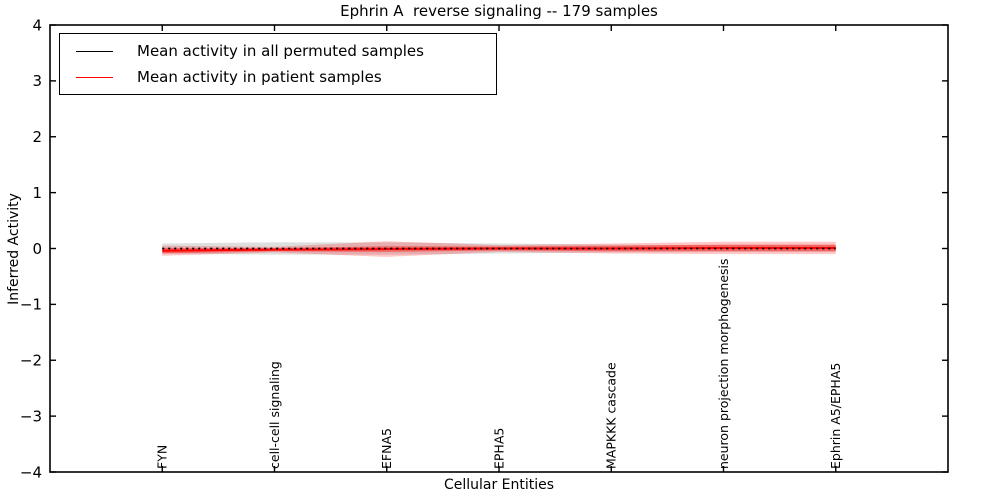 The height and width of the screenshot is (500, 1000). I want to click on svg-text: 3, so click(37, 81).